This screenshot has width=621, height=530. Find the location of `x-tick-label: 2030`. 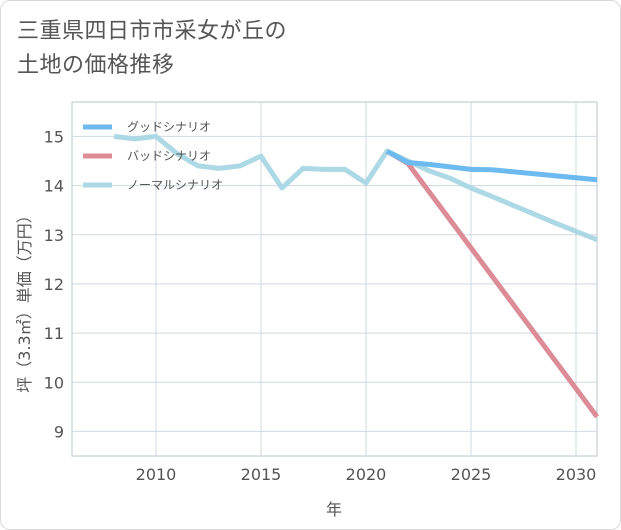

x-tick-label: 2030 is located at coordinates (576, 474).